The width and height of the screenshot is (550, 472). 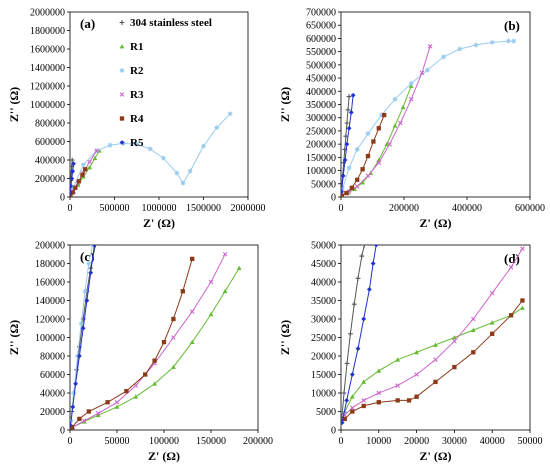 What do you see at coordinates (50, 338) in the screenshot?
I see `y-tick-label: 100000` at bounding box center [50, 338].